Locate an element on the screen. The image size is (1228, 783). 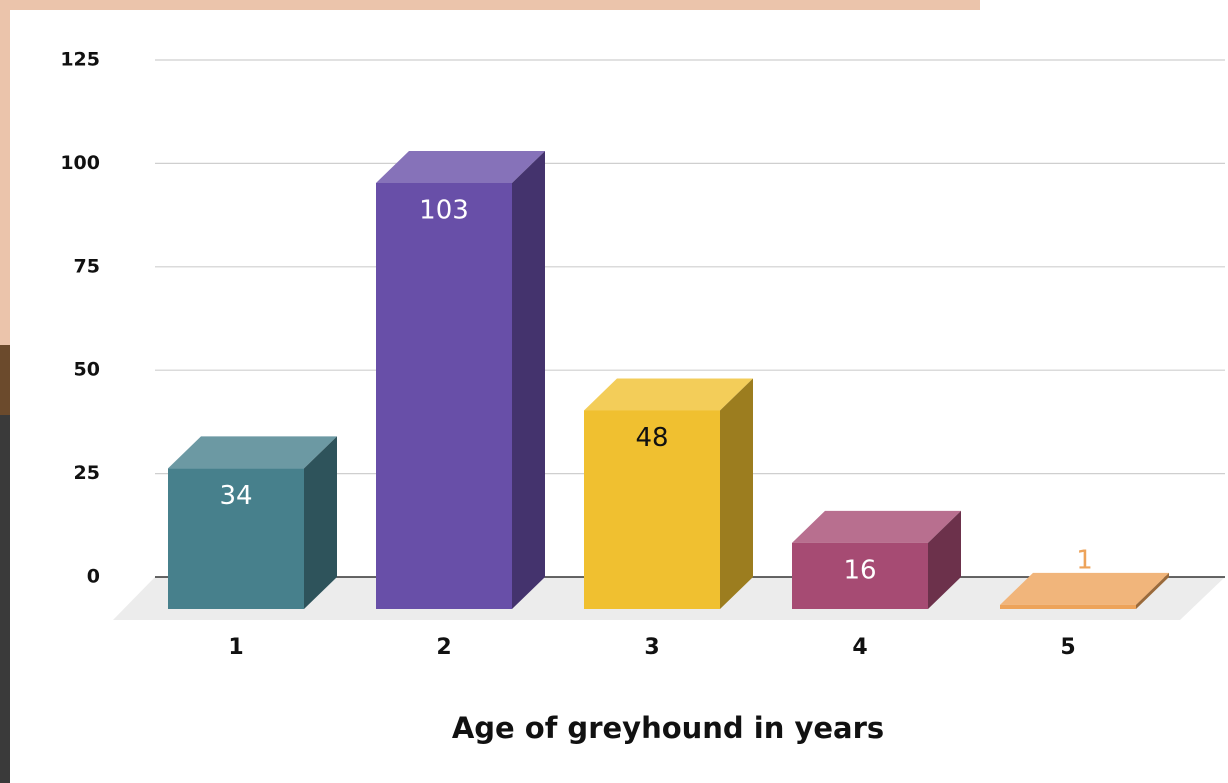
data-label: 34 is located at coordinates (235, 496).